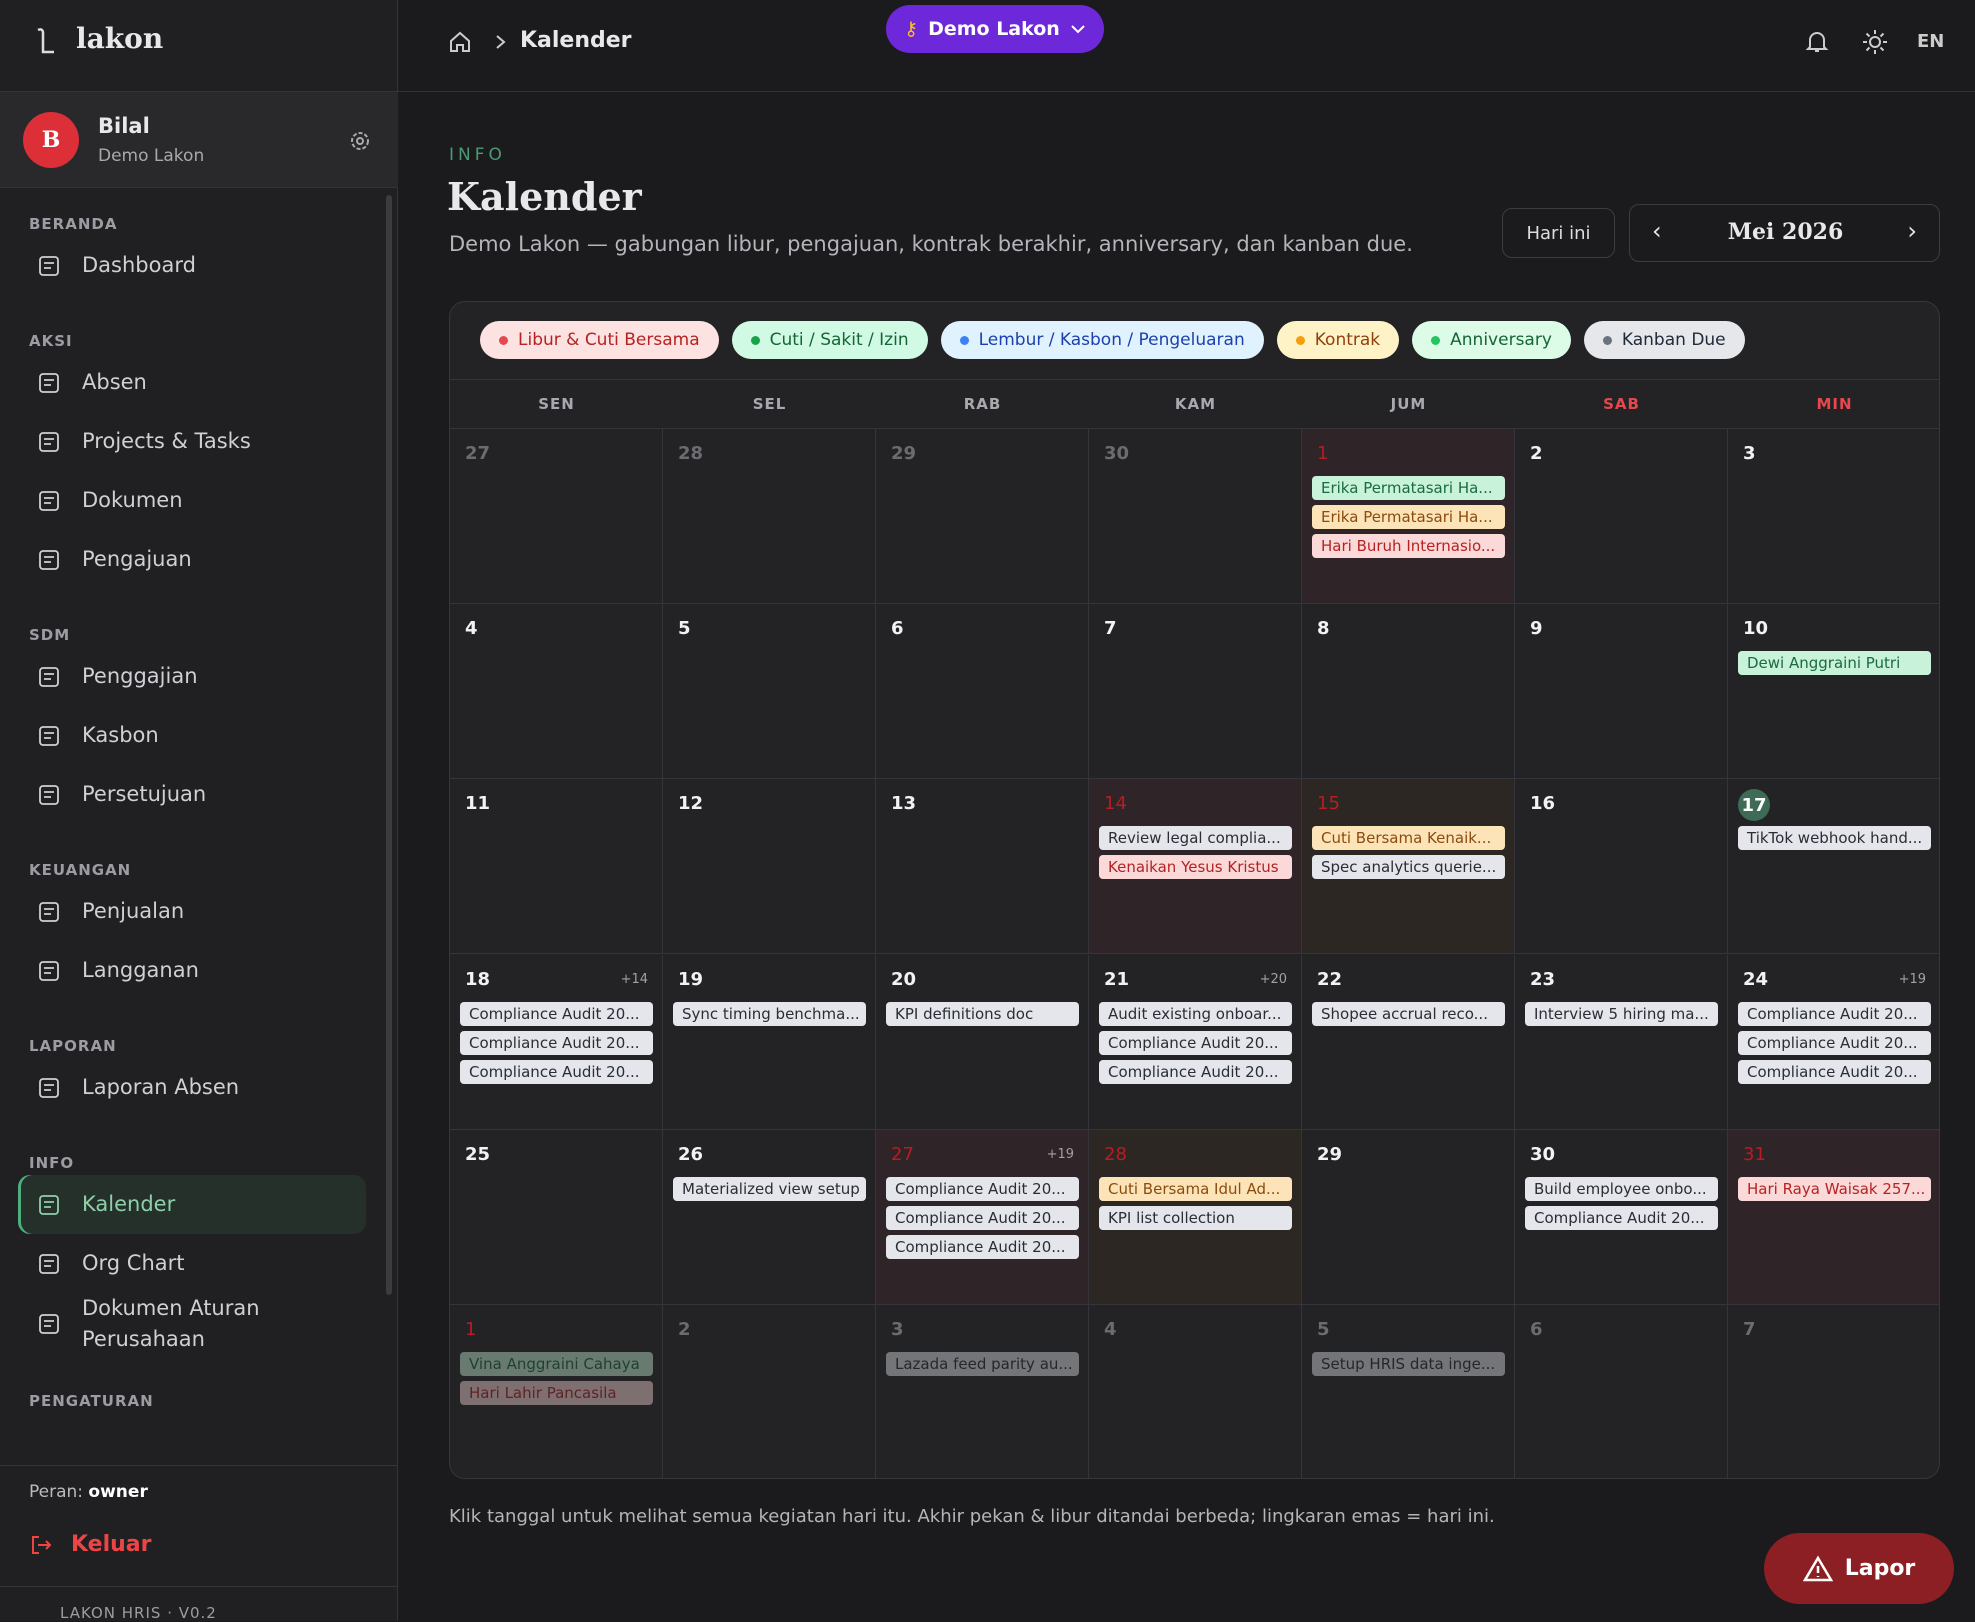 This screenshot has height=1622, width=1975. What do you see at coordinates (1834, 663) in the screenshot?
I see `event-chip: Dewi Anggraini Putri` at bounding box center [1834, 663].